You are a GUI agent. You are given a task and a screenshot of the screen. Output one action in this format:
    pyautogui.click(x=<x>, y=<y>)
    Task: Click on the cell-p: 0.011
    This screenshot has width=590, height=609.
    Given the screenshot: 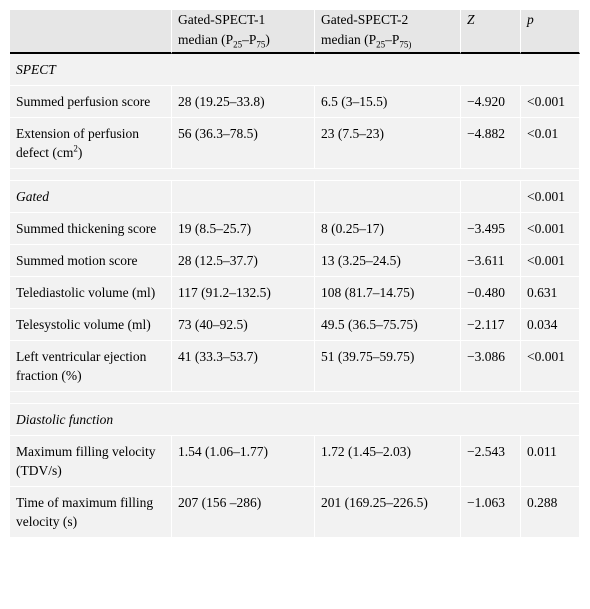 What is the action you would take?
    pyautogui.click(x=550, y=461)
    